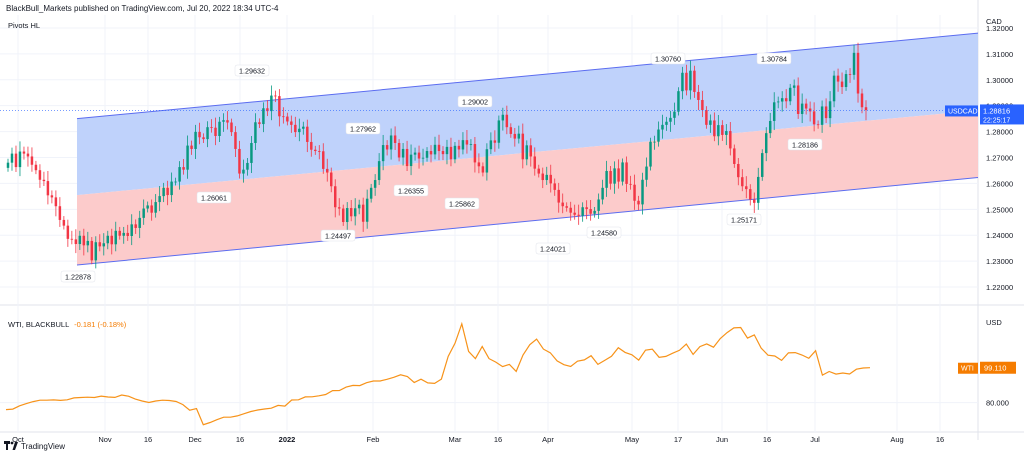 This screenshot has width=1024, height=457. I want to click on wti-series-name: WTI, BLACKBULL, so click(38, 324).